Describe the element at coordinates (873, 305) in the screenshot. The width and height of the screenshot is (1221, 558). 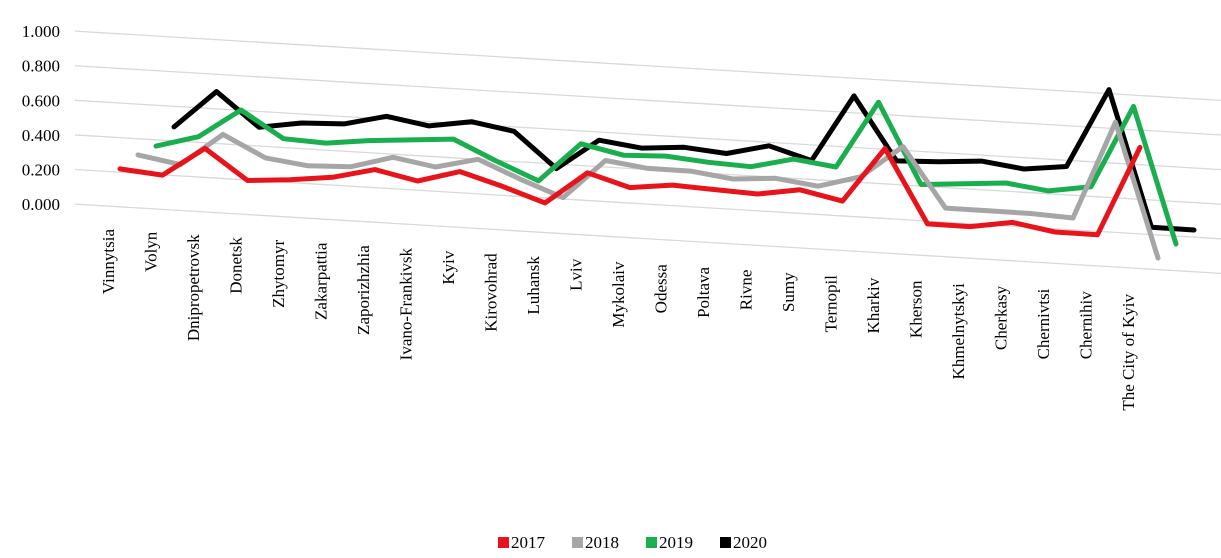
I see `category-label: Kharkiv` at that location.